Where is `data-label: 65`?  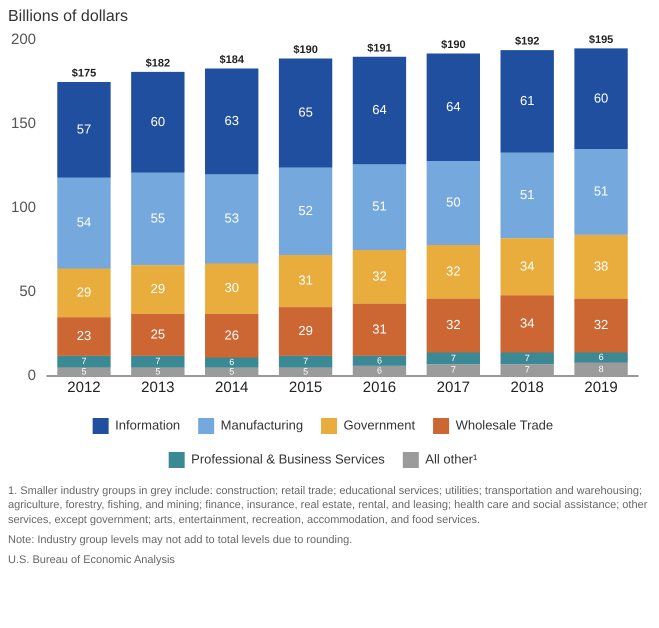 data-label: 65 is located at coordinates (305, 112).